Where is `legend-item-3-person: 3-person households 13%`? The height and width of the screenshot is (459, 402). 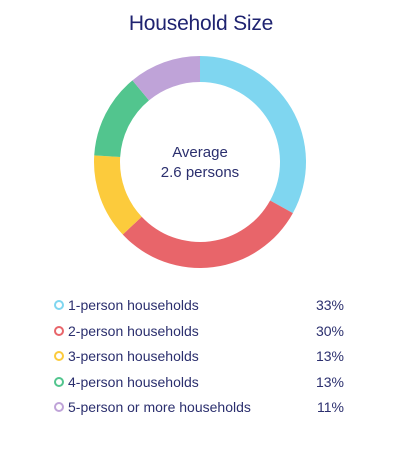 legend-item-3-person: 3-person households 13% is located at coordinates (202, 358).